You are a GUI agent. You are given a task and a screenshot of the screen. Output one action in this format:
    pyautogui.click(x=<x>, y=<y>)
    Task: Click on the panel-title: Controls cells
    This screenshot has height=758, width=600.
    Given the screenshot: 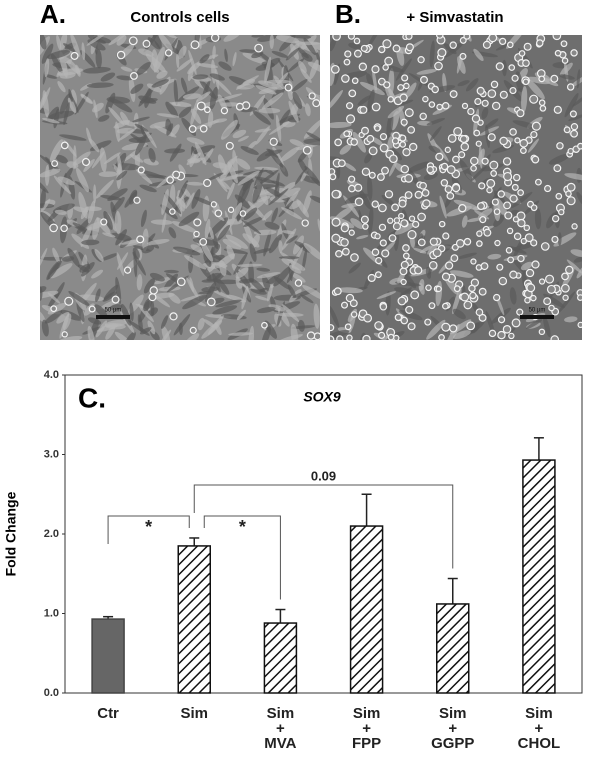 What is the action you would take?
    pyautogui.click(x=179, y=17)
    